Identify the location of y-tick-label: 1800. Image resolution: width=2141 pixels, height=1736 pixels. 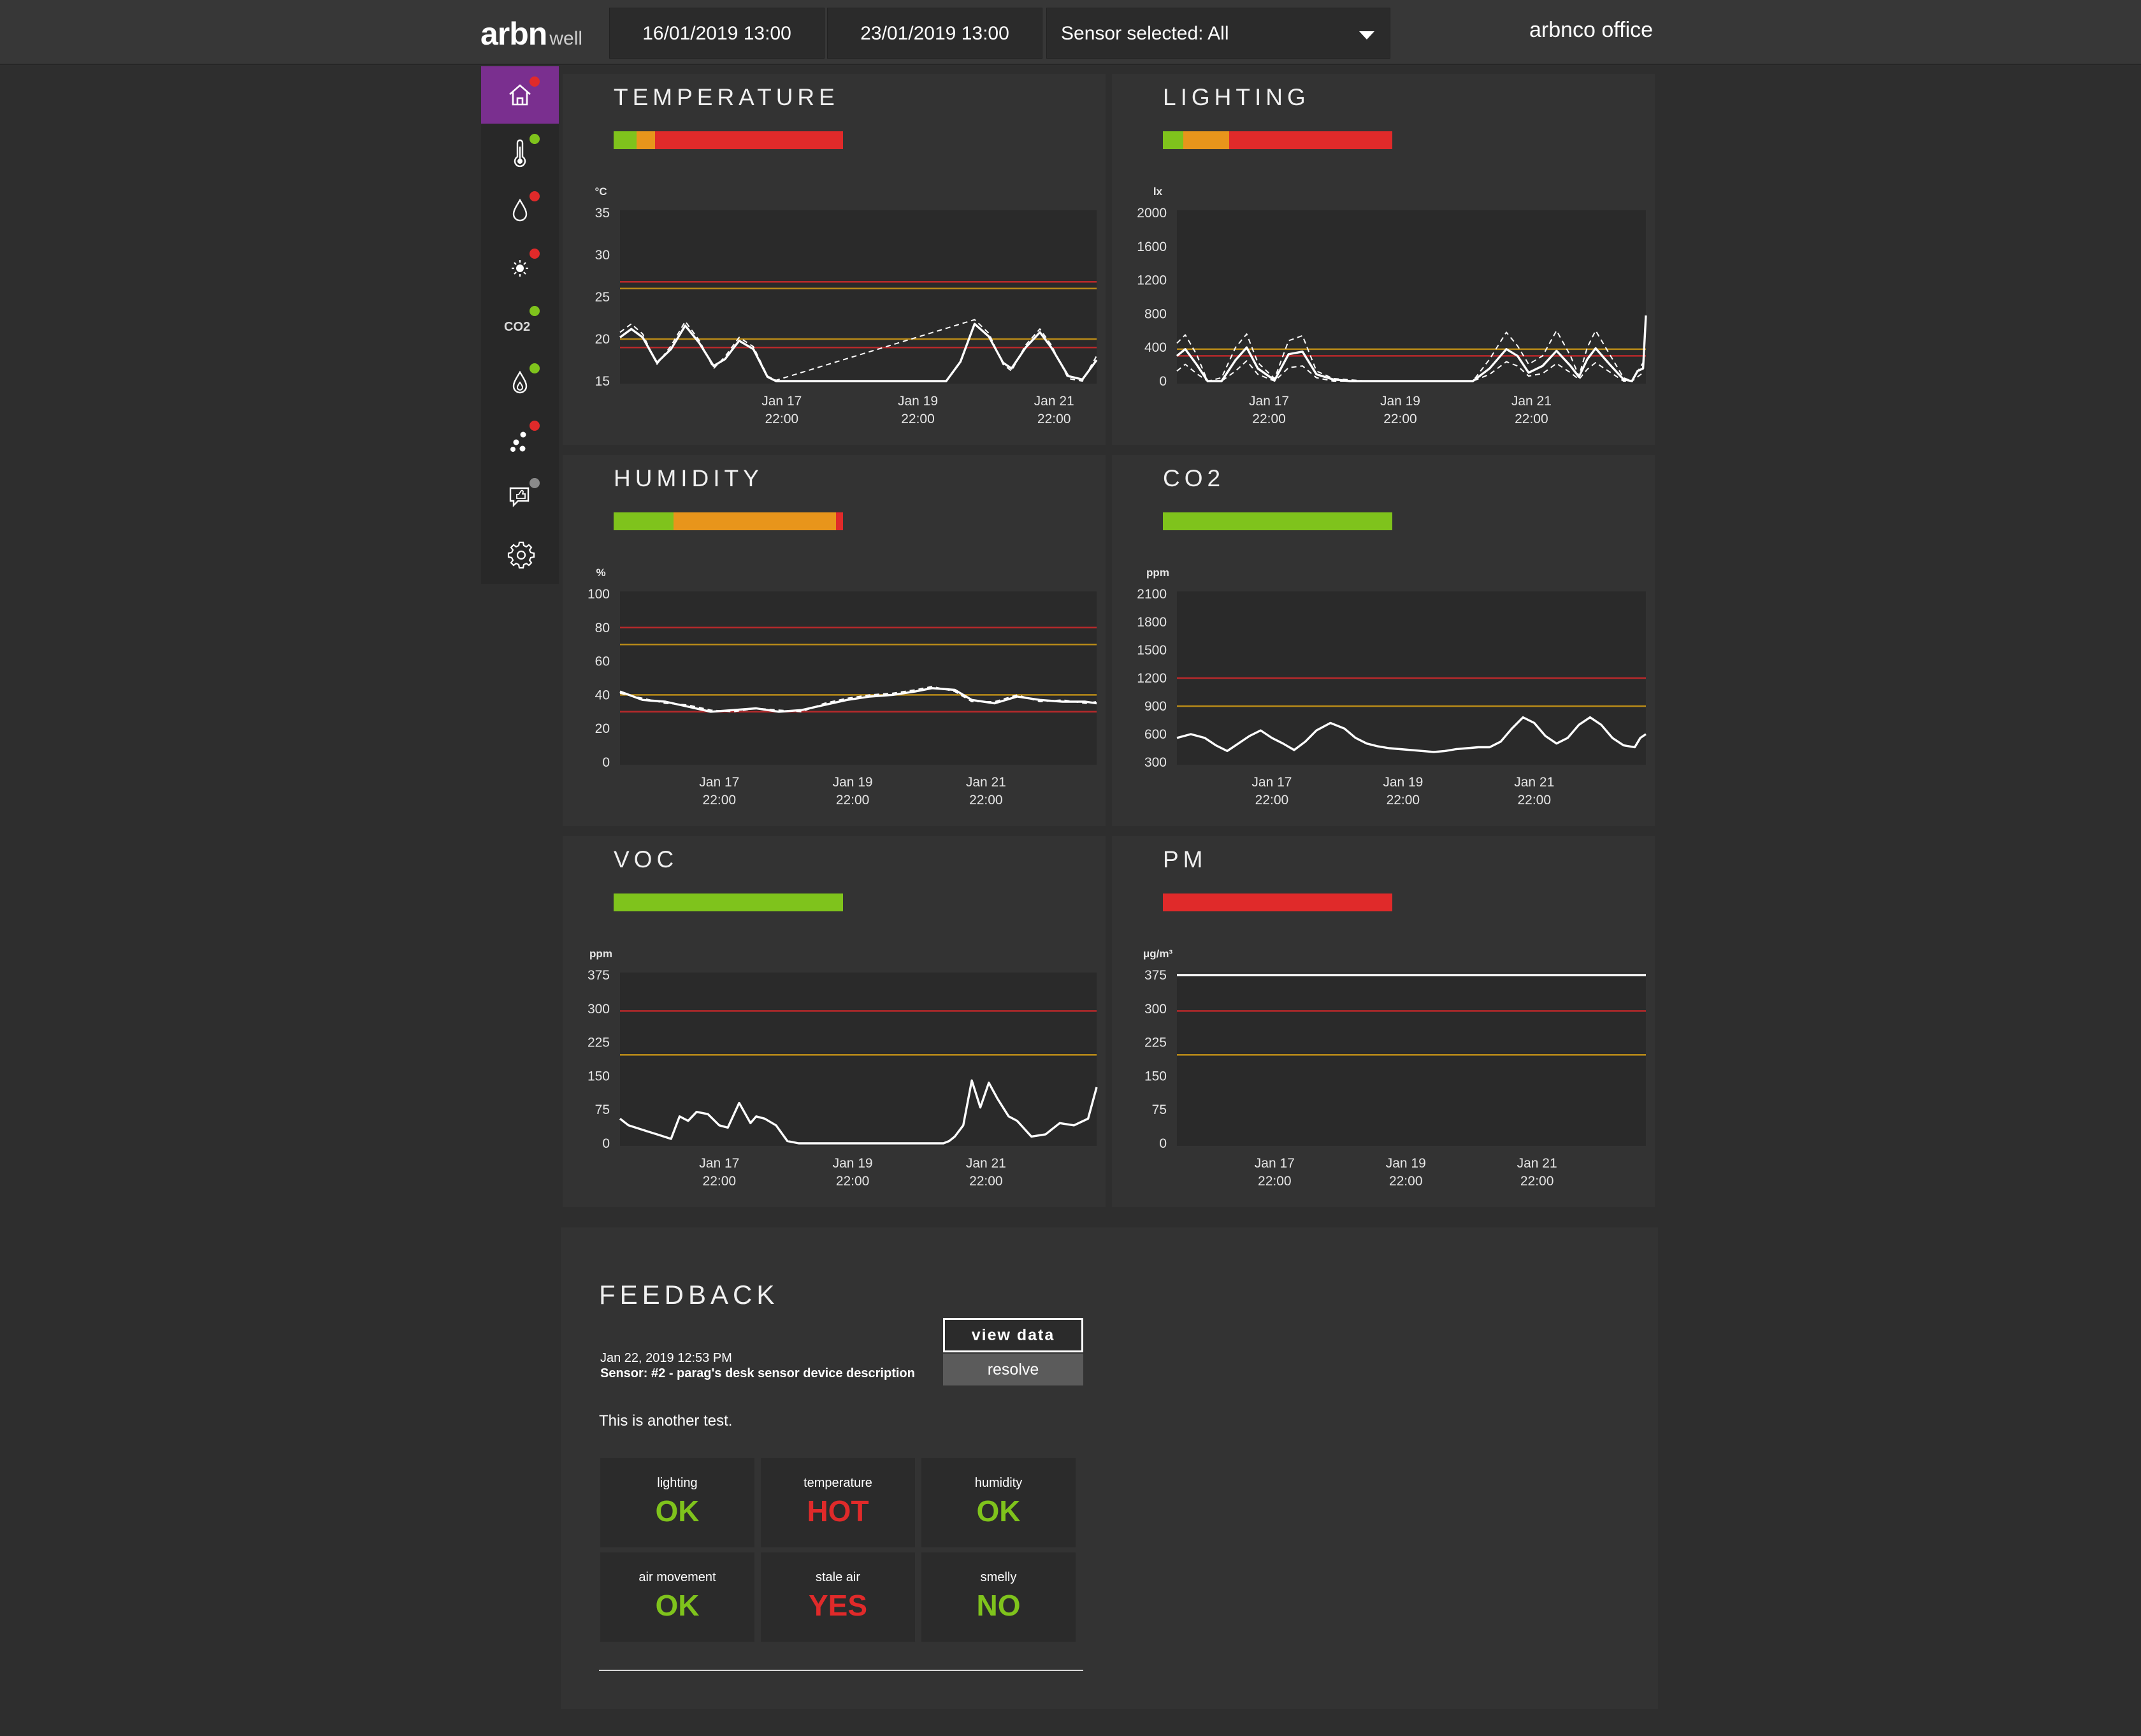
(1152, 622).